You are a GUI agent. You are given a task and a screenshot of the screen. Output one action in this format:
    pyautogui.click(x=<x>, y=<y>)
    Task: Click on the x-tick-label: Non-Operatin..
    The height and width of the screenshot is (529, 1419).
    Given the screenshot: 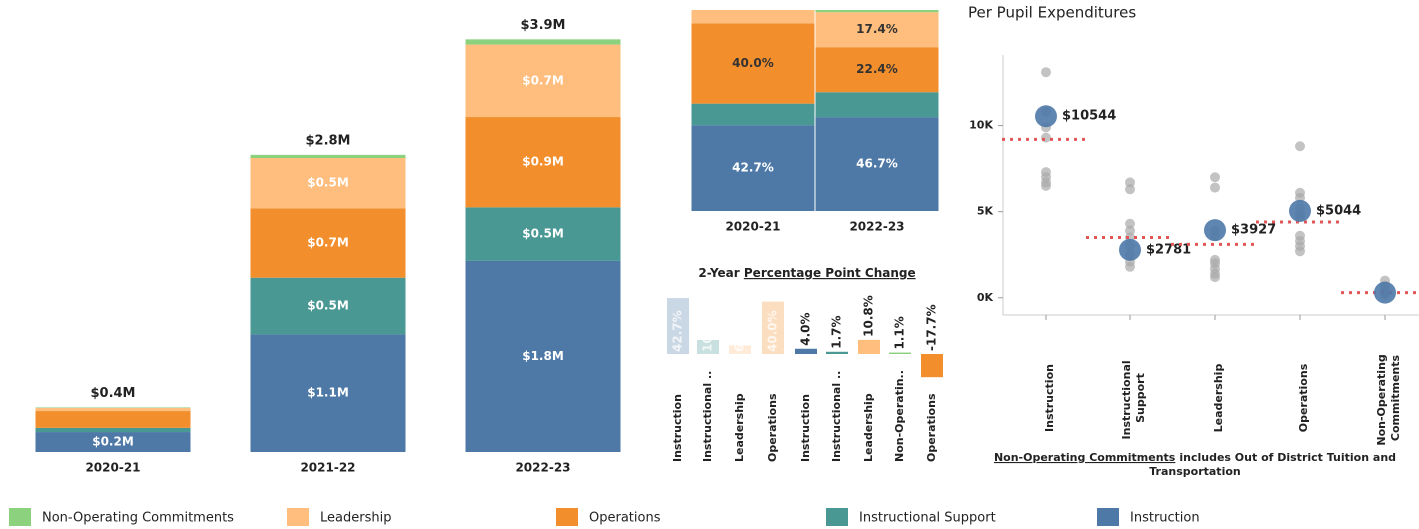 What is the action you would take?
    pyautogui.click(x=899, y=416)
    